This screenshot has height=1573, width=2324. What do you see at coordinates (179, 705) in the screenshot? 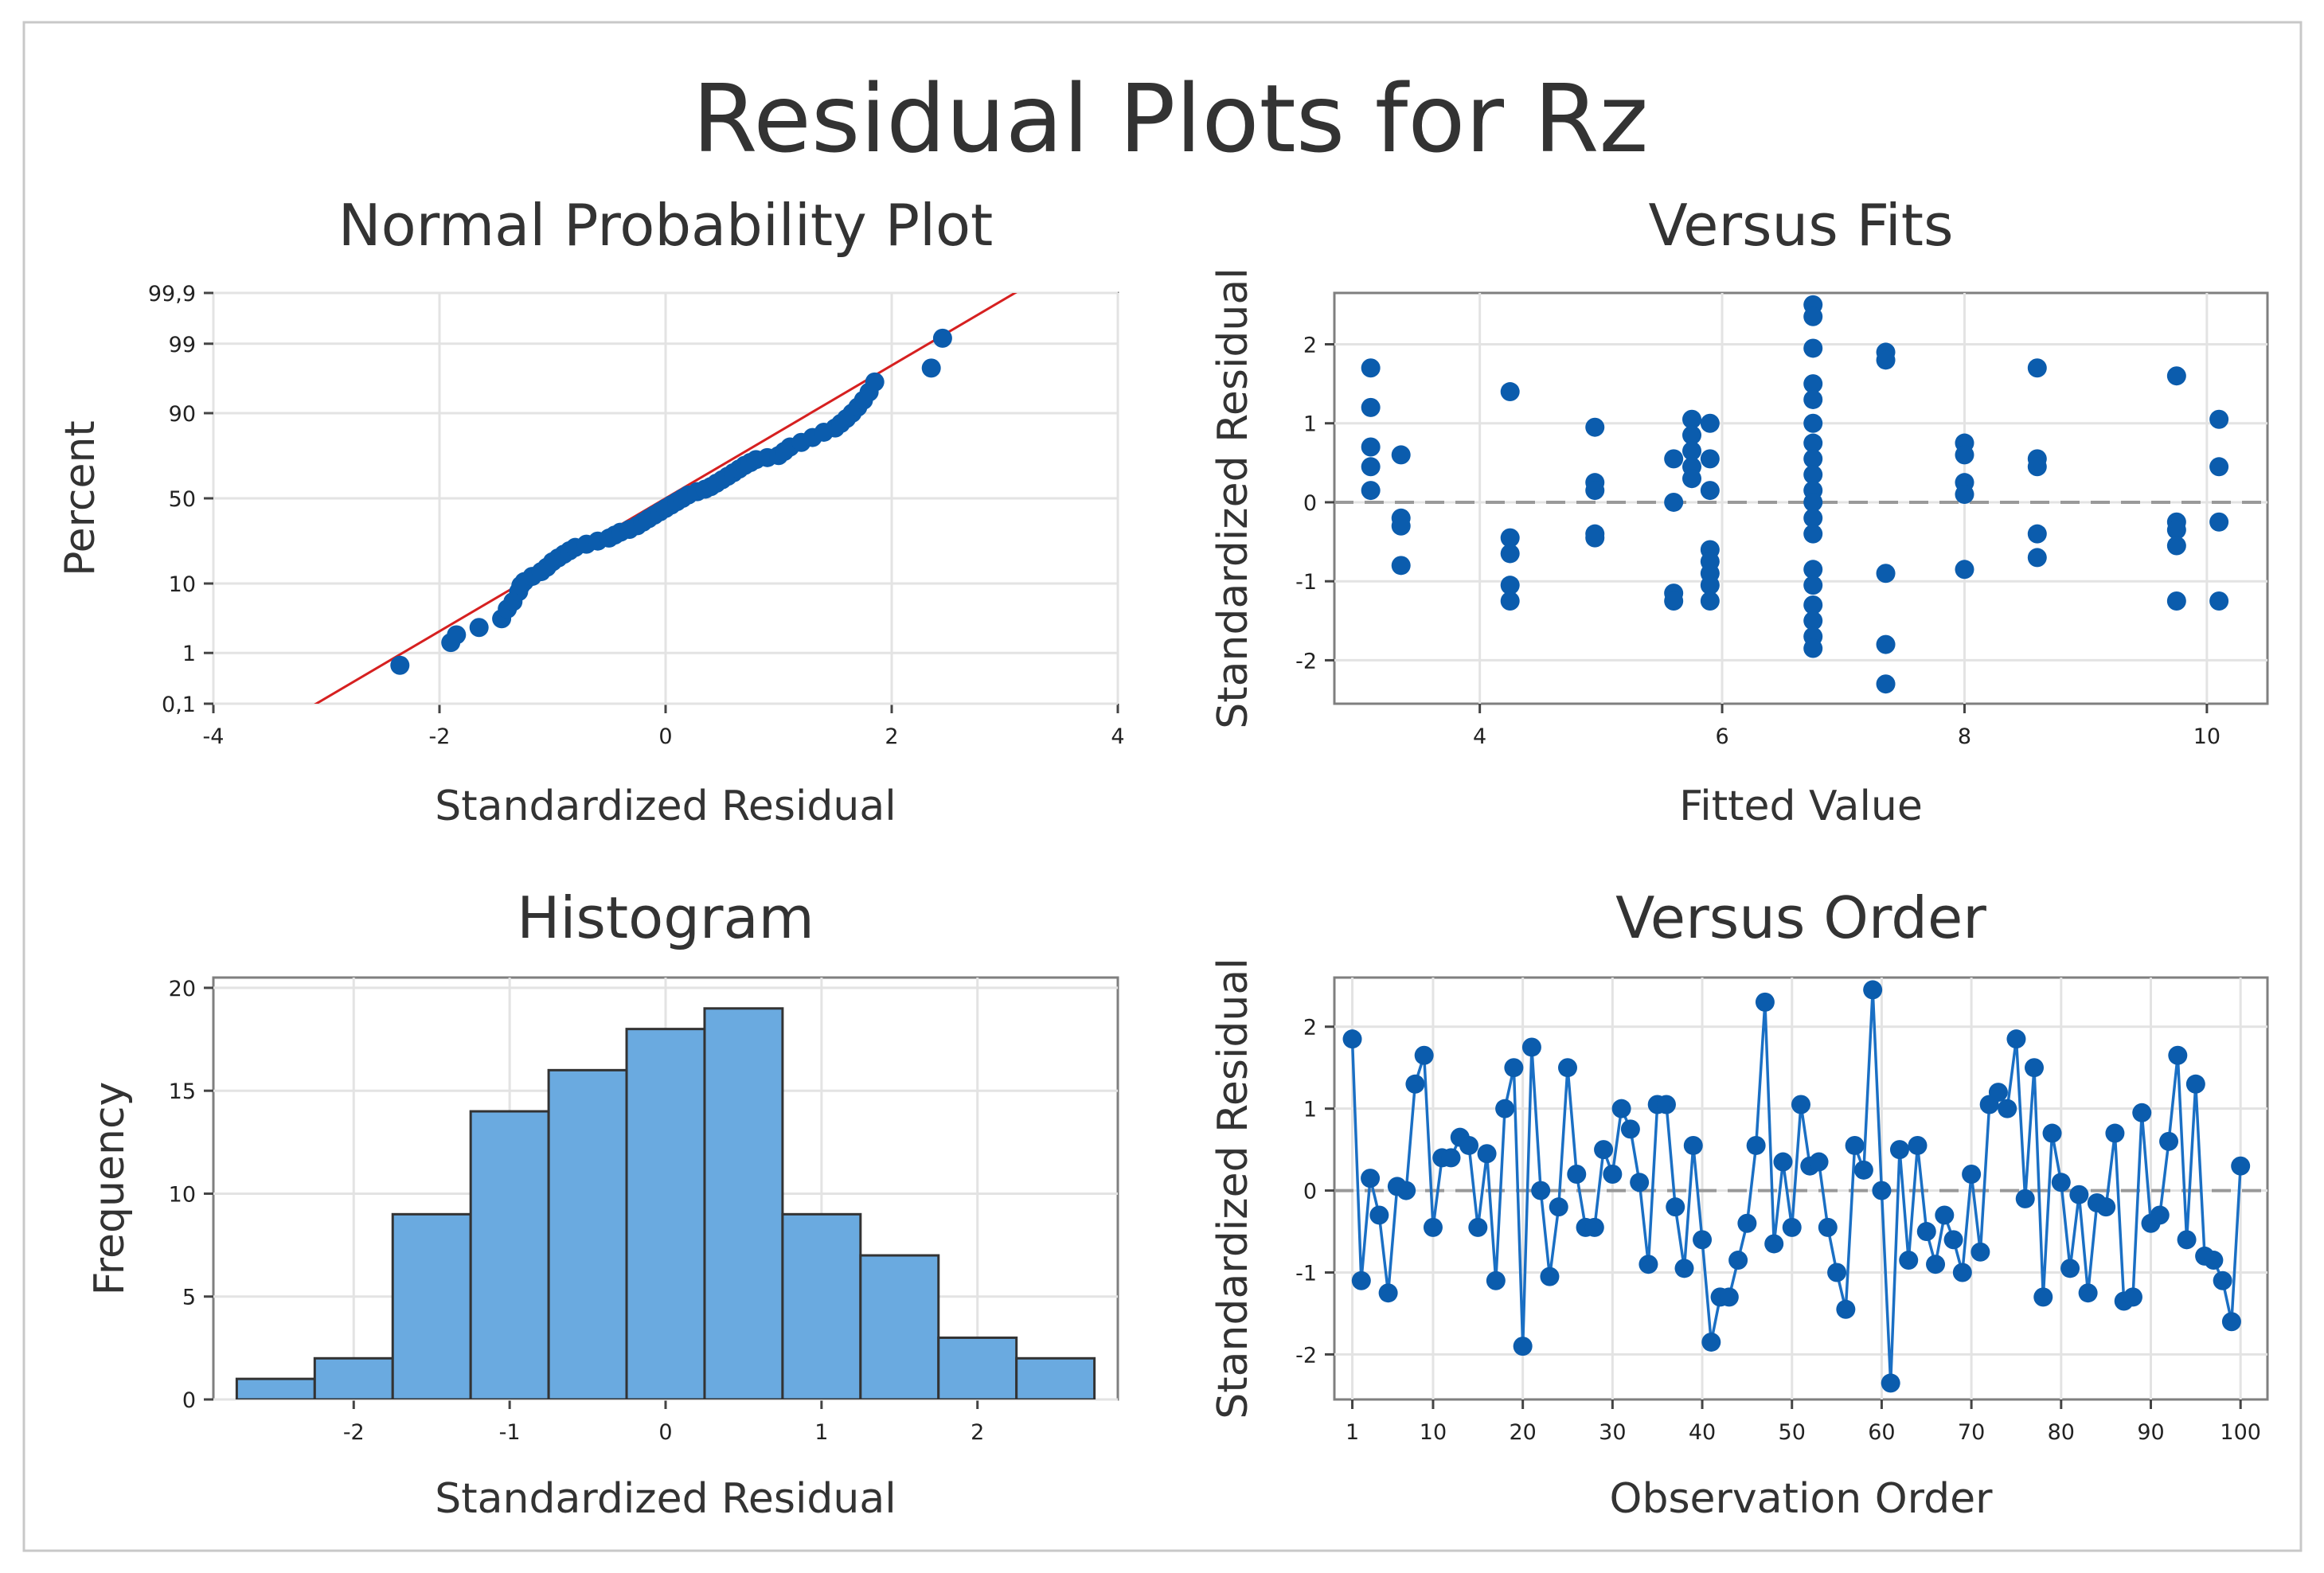
I see `y-tick-label: 0,1` at bounding box center [179, 705].